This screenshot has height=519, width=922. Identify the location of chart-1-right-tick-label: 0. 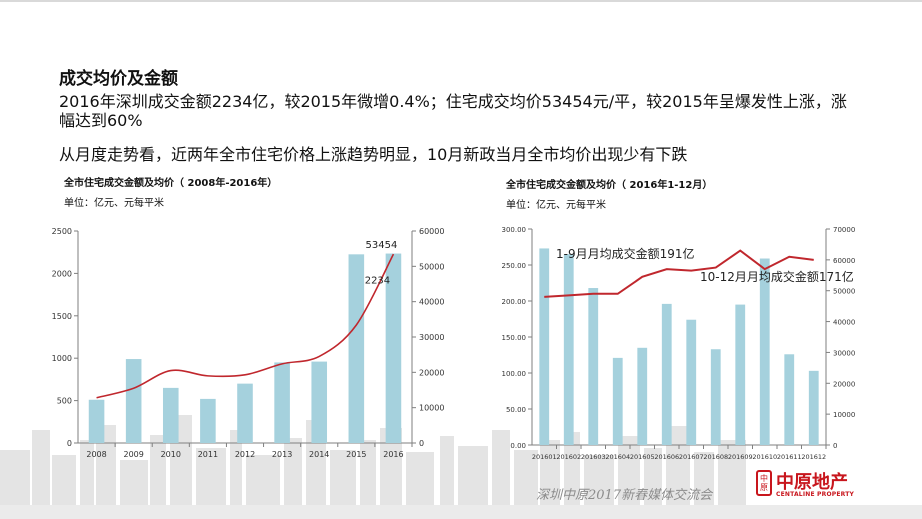
(421, 443).